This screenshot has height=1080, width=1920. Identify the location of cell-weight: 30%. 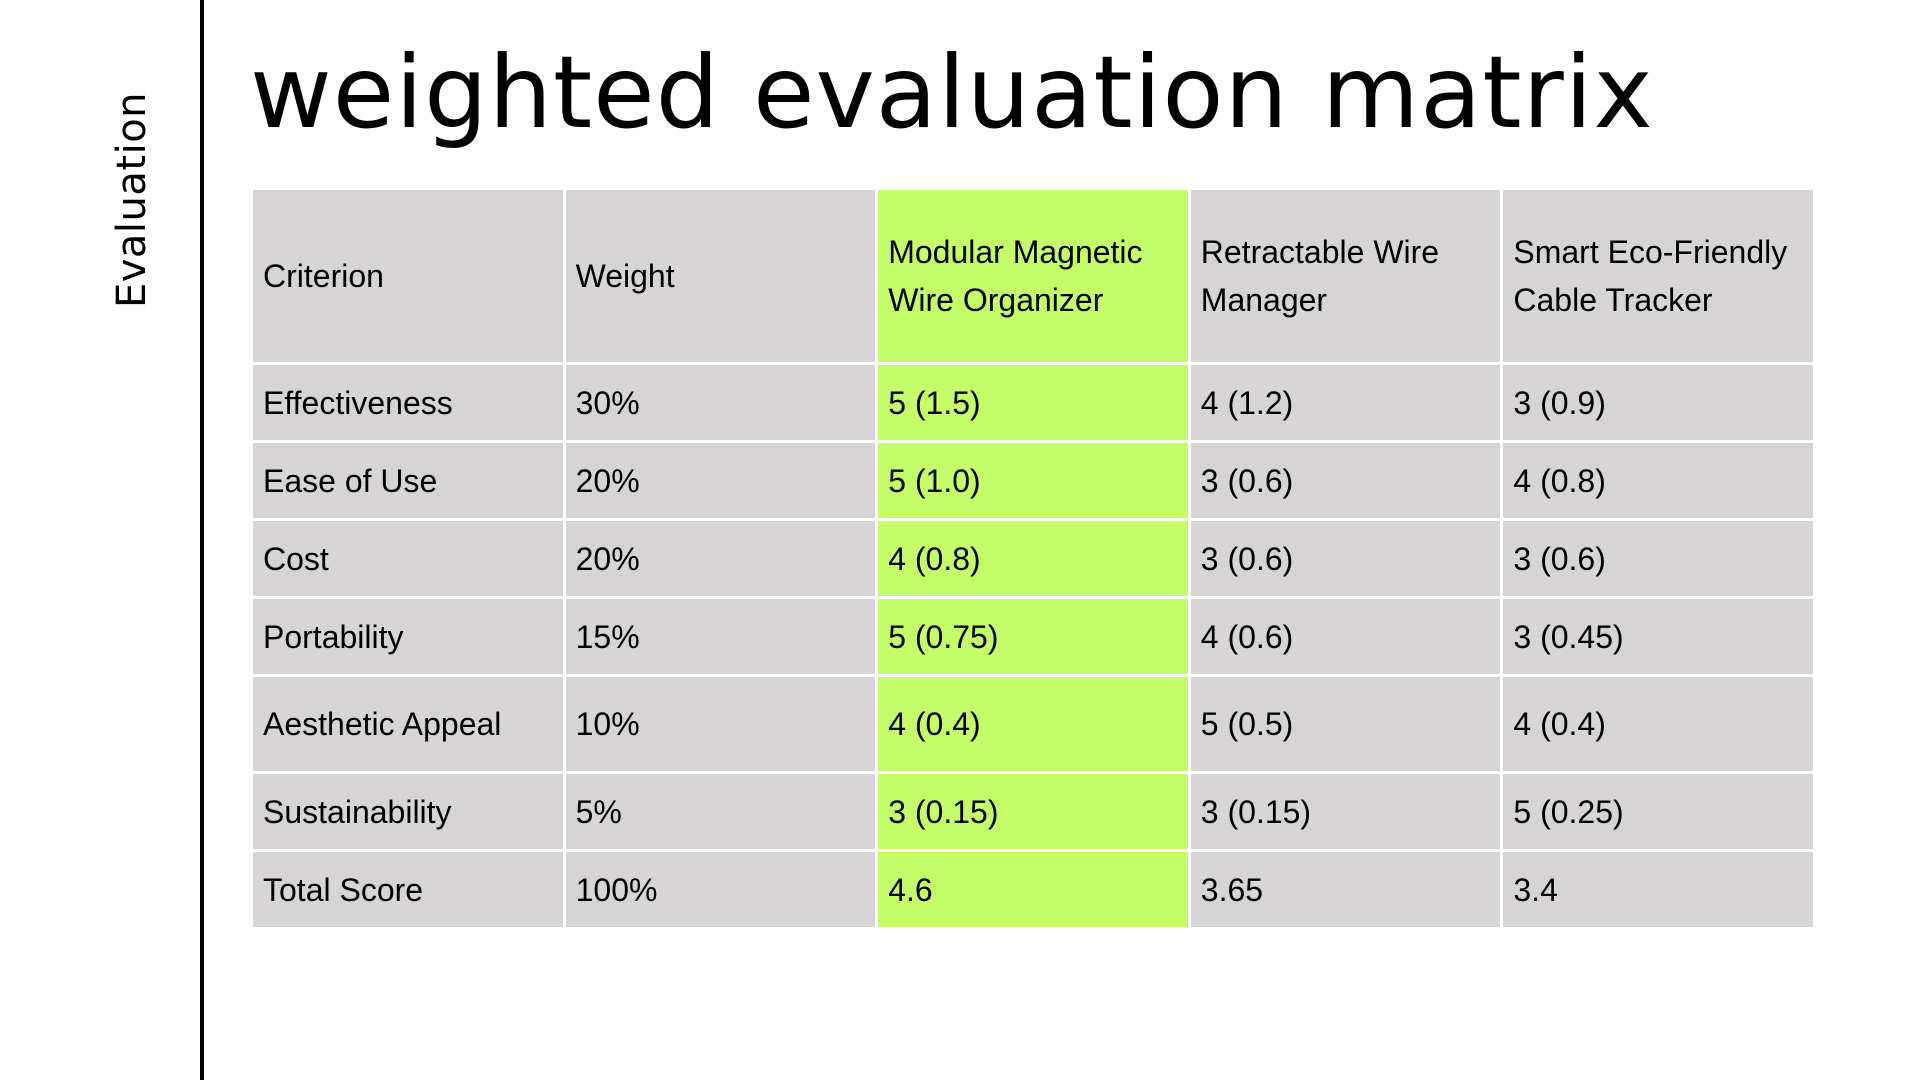
(720, 402).